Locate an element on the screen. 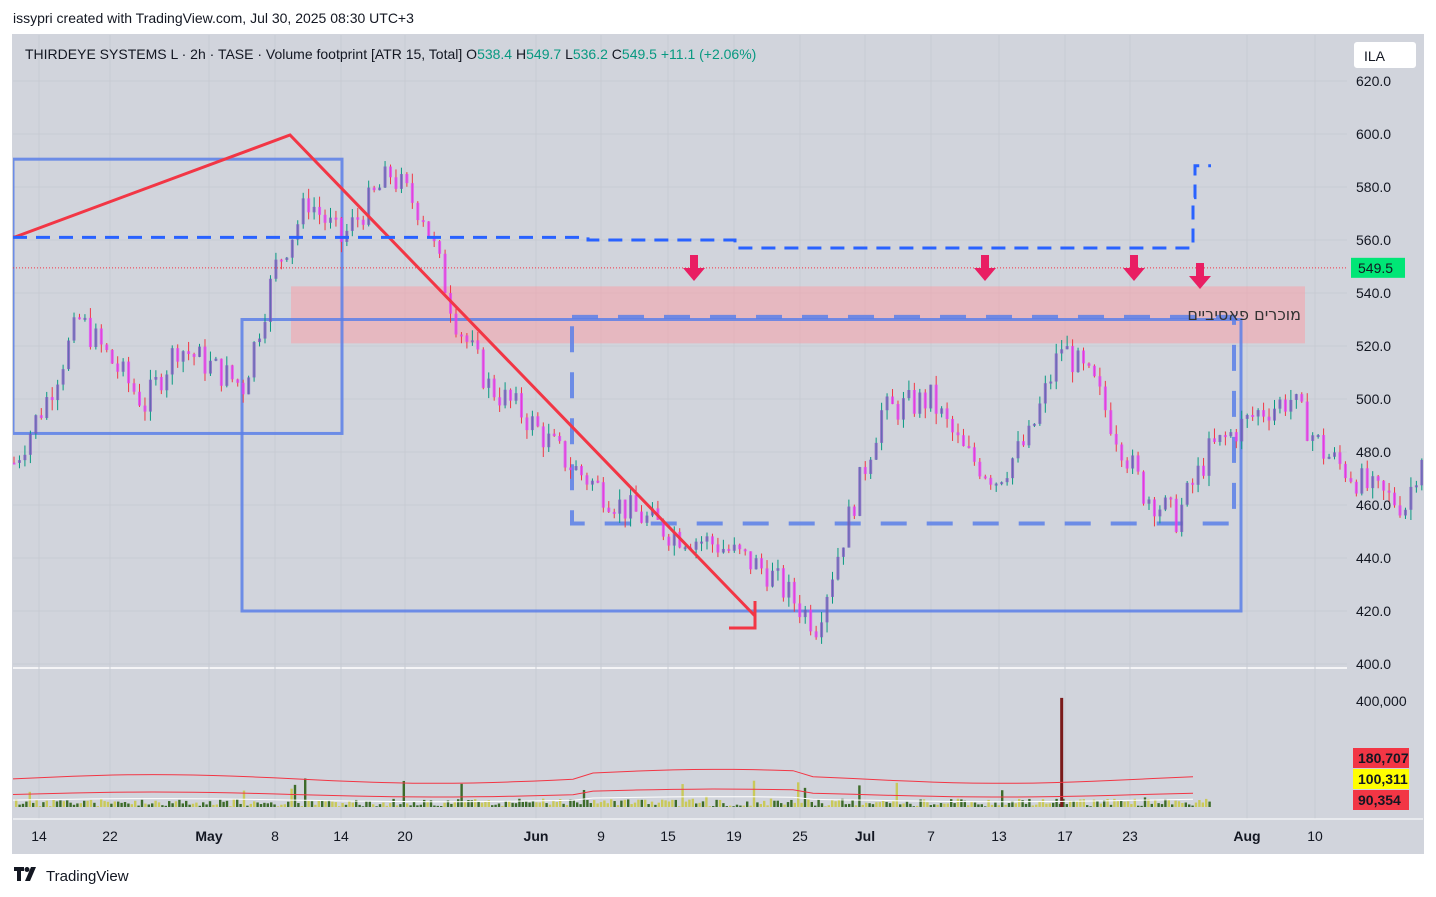 The image size is (1436, 897). price-scale is located at coordinates (1385, 444).